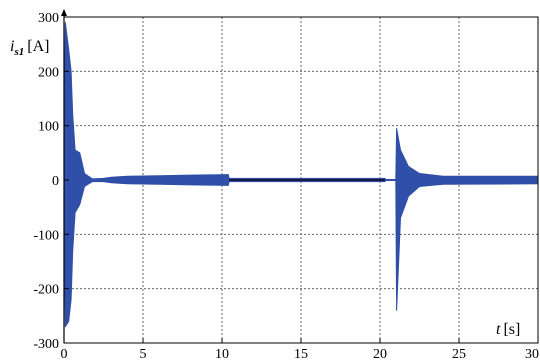 This screenshot has height=360, width=540. What do you see at coordinates (29, 48) in the screenshot?
I see `y-axis-label: is1 [A]` at bounding box center [29, 48].